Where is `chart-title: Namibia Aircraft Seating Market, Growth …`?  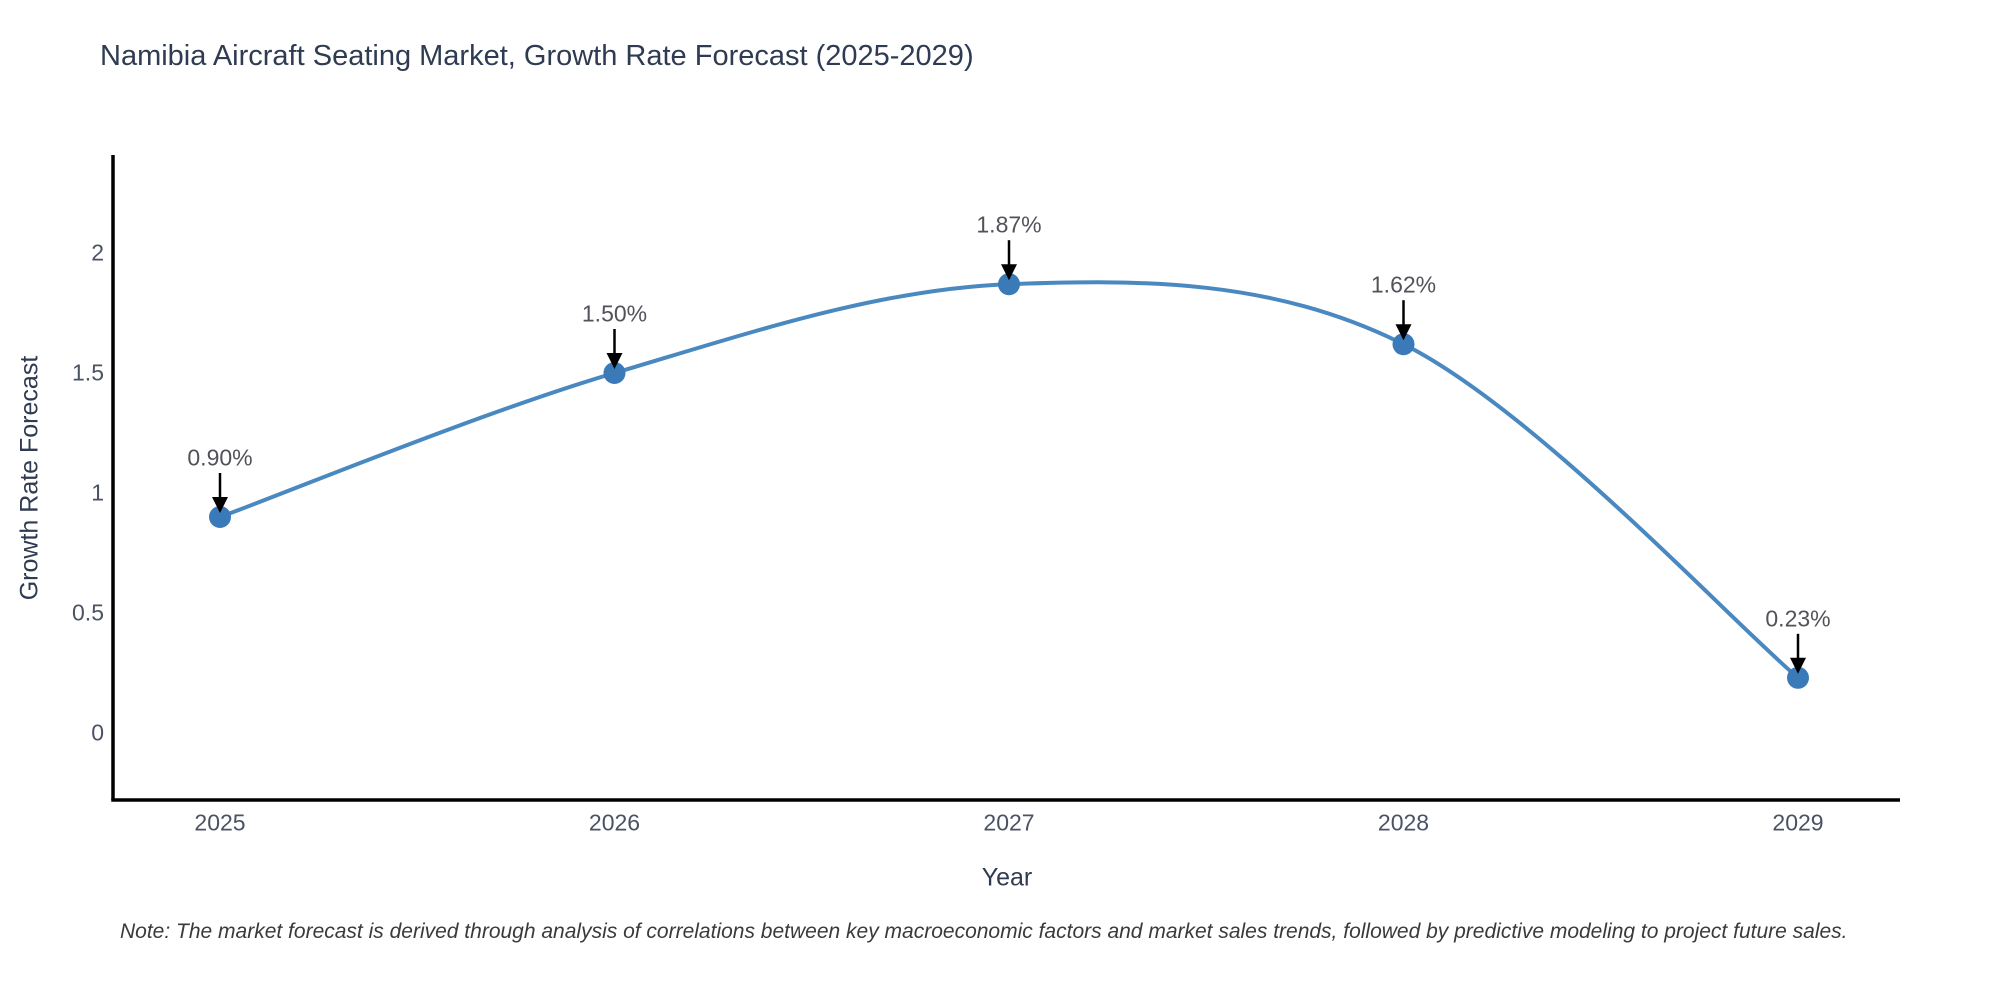 chart-title: Namibia Aircraft Seating Market, Growth … is located at coordinates (537, 56).